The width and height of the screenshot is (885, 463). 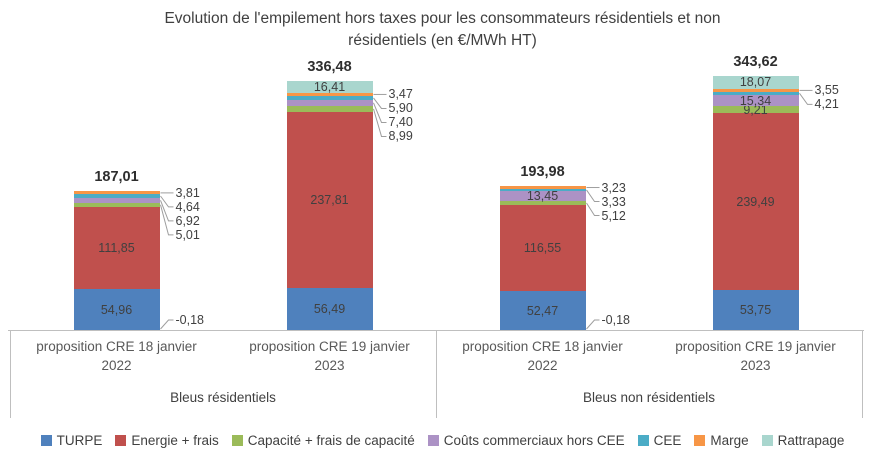 What do you see at coordinates (729, 440) in the screenshot?
I see `legend-label: Marge` at bounding box center [729, 440].